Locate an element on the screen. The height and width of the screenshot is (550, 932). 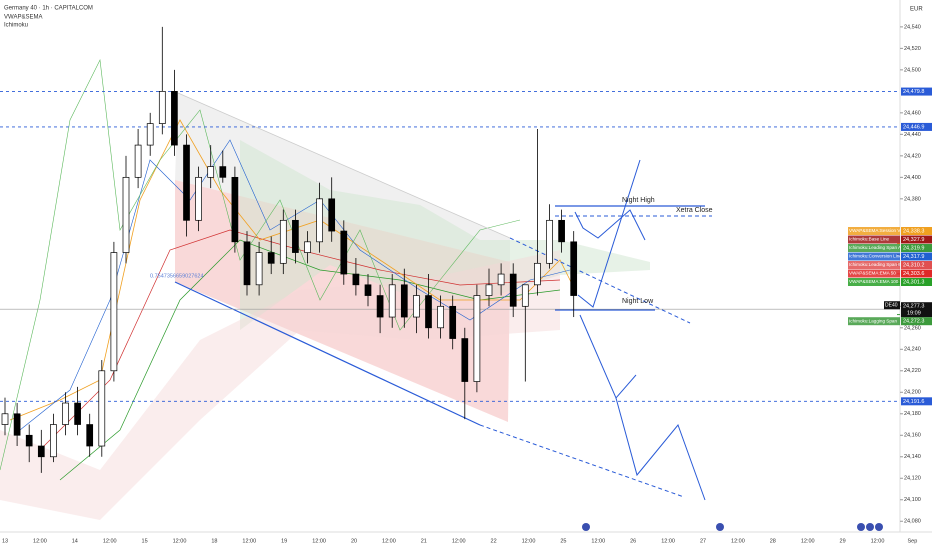
indicator-name: VWAP&SEMA:EMA 100 is located at coordinates (874, 281).